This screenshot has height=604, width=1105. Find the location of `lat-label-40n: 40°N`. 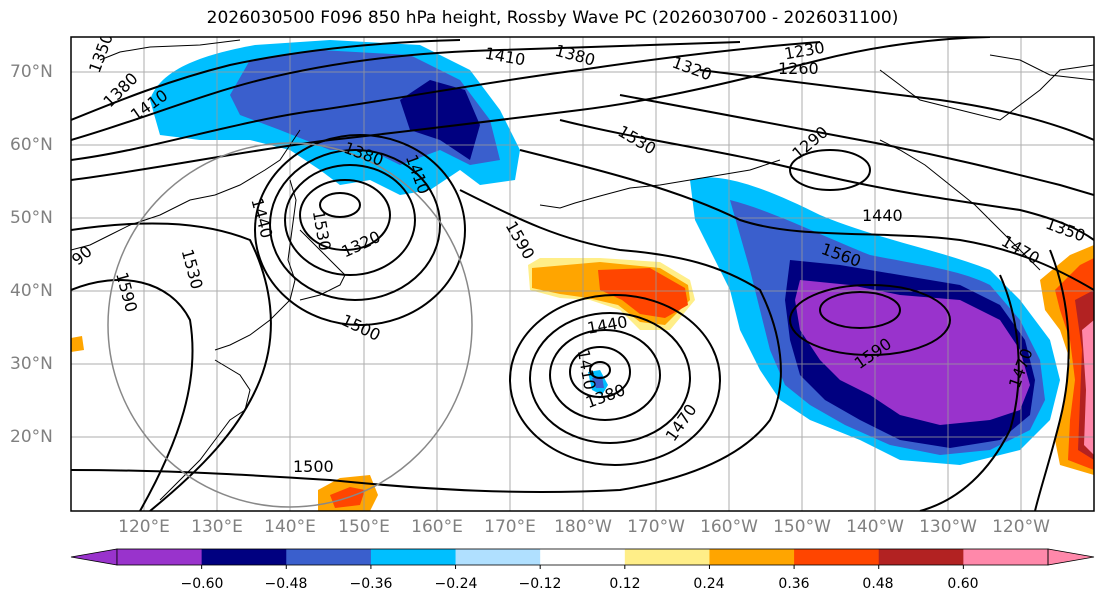

lat-label-40n: 40°N is located at coordinates (31, 291).